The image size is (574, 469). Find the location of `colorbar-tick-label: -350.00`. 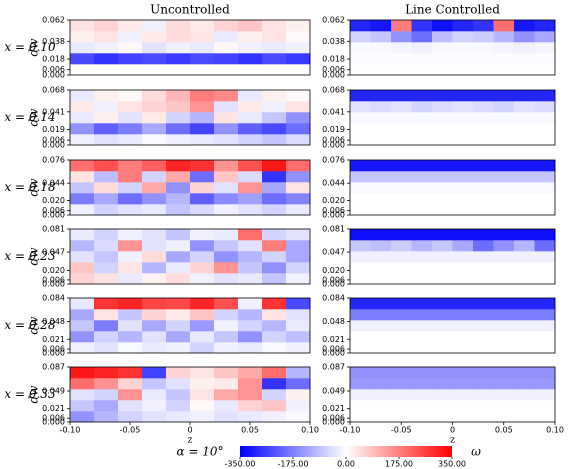

colorbar-tick-label: -350.00 is located at coordinates (240, 464).